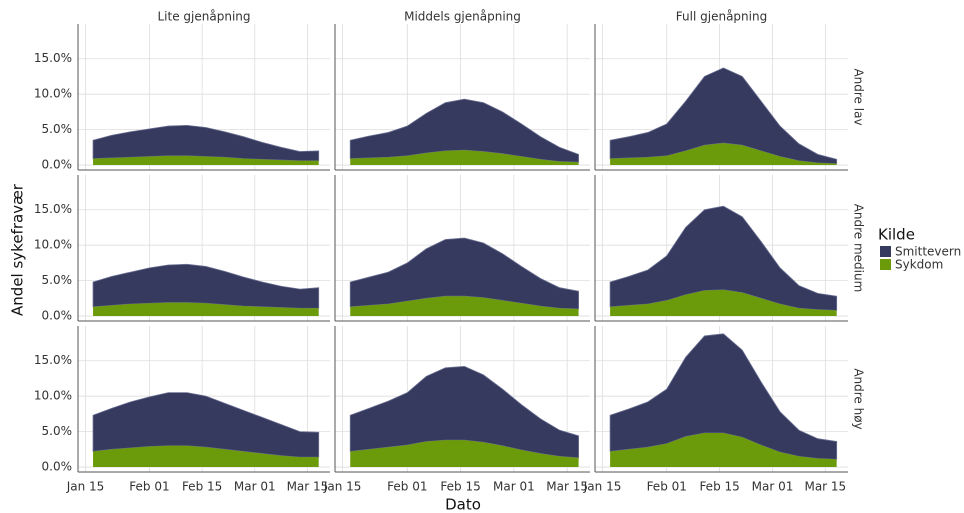 The image size is (964, 513). I want to click on legend-label: Sykdom, so click(919, 265).